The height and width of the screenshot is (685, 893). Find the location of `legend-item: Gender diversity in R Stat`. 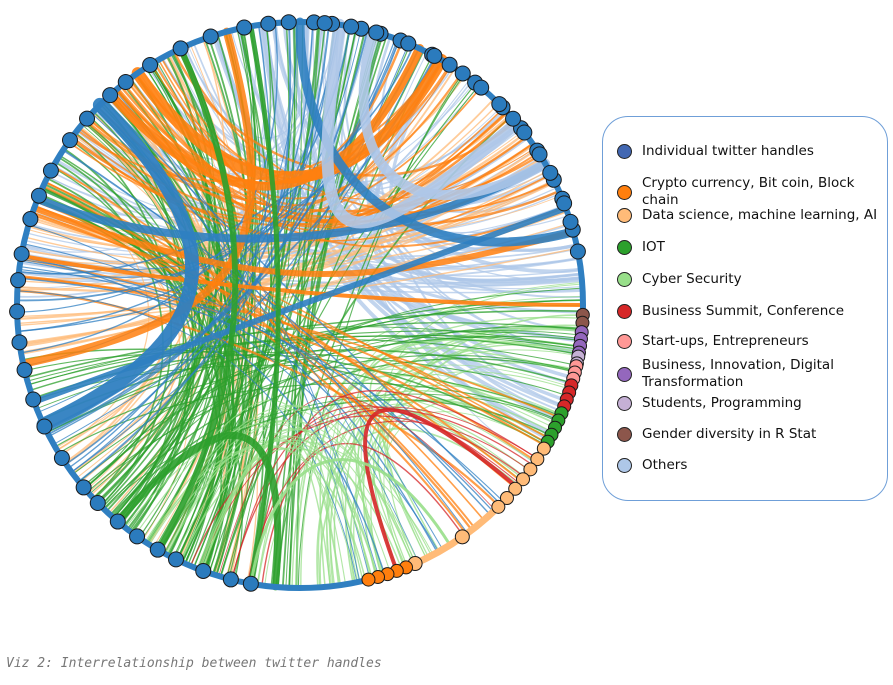

legend-item: Gender diversity in R Stat is located at coordinates (749, 434).